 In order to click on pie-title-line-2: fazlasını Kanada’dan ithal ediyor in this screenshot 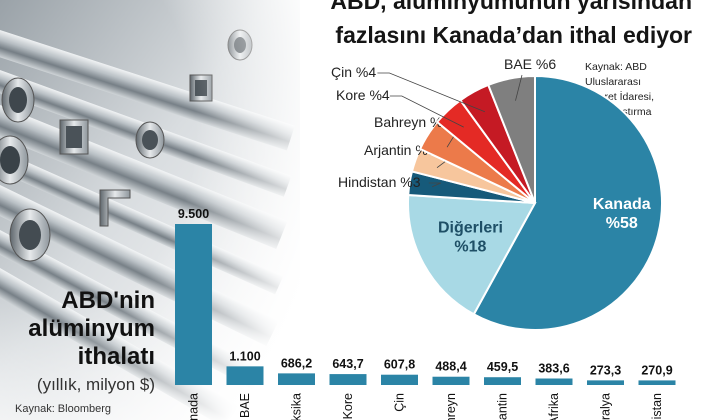, I will do `click(513, 35)`.